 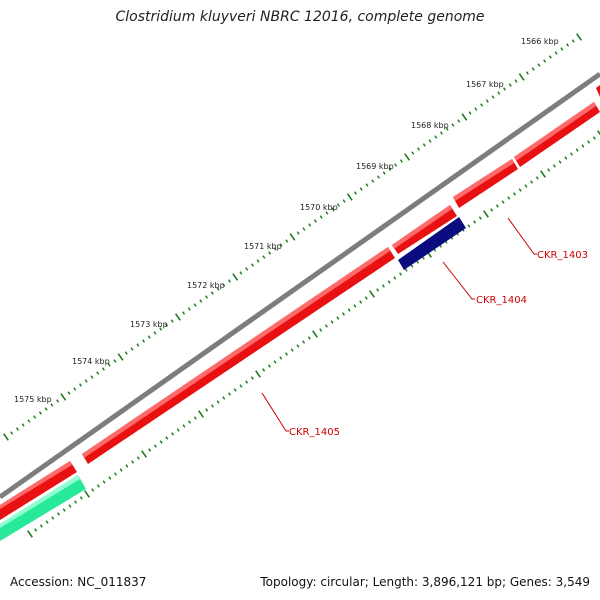 I want to click on gene-label-text: CKR_1404, so click(x=501, y=300).